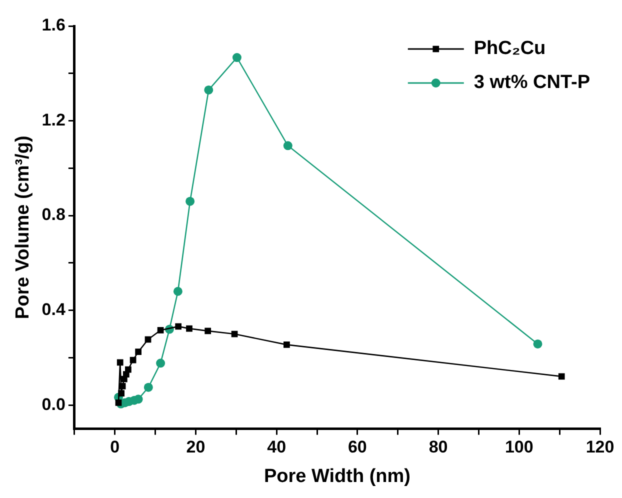 The width and height of the screenshot is (622, 498). I want to click on x-axis-title: Pore Width (nm), so click(337, 476).